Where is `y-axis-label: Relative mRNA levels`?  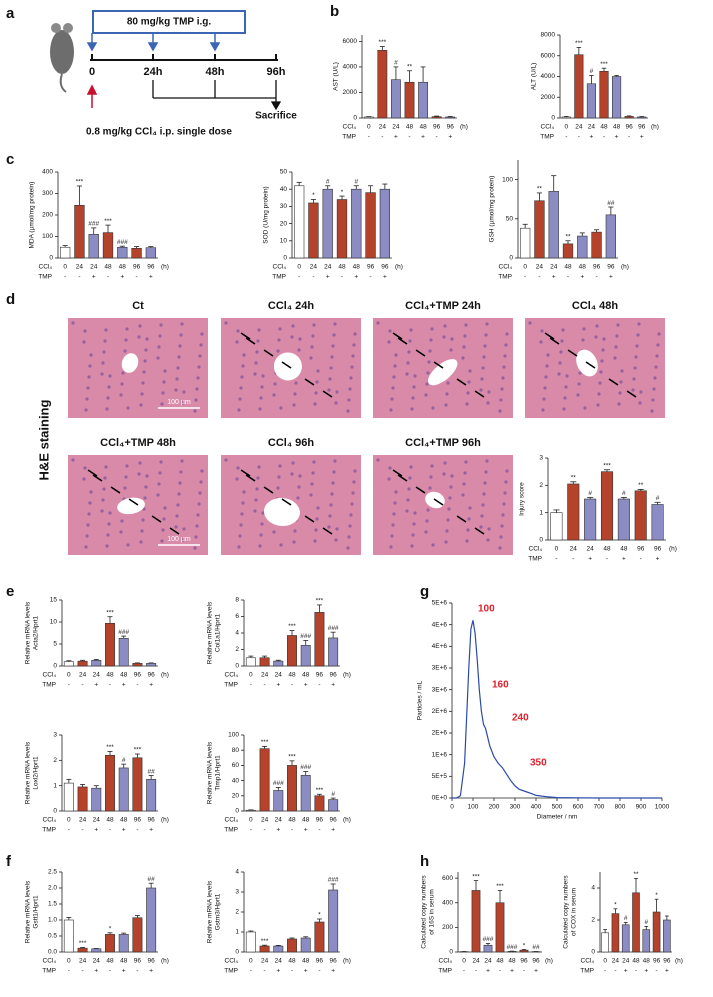 y-axis-label: Relative mRNA levels is located at coordinates (210, 632).